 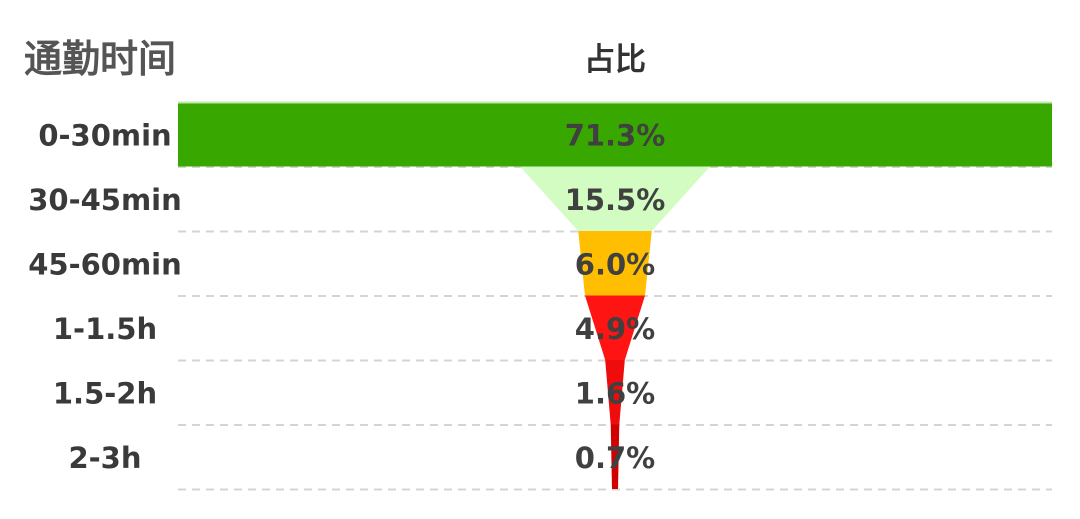 I want to click on value-label: 15.5%, so click(x=615, y=200).